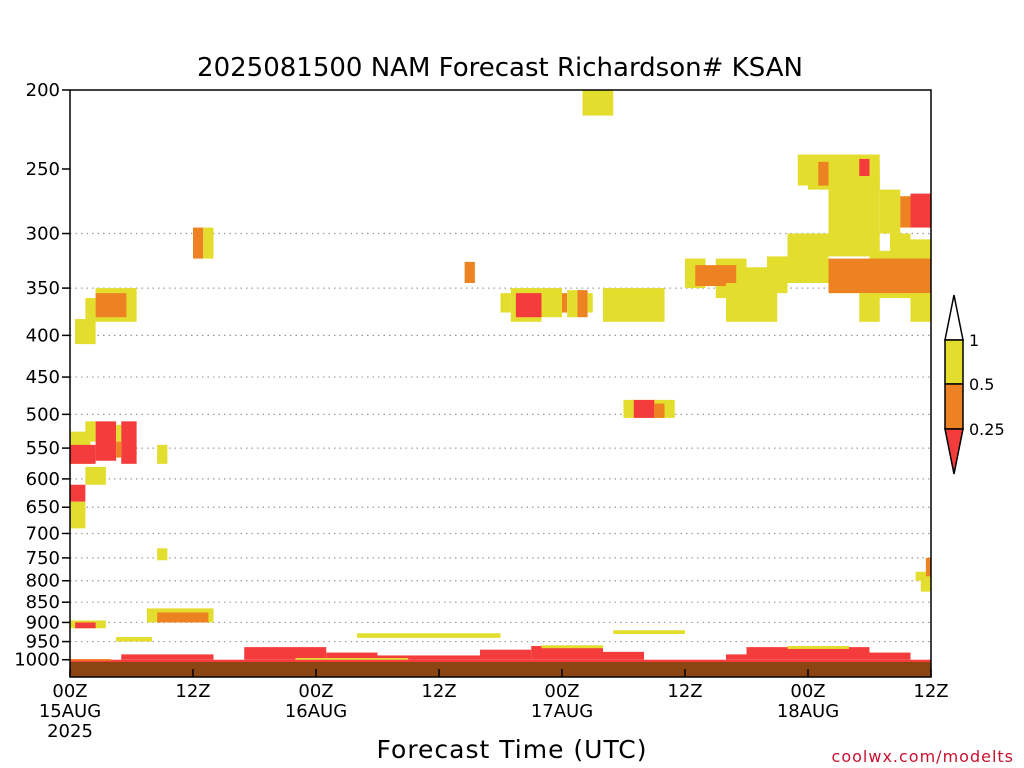 The height and width of the screenshot is (768, 1024). Describe the element at coordinates (43, 90) in the screenshot. I see `y-tick-label: 200` at that location.